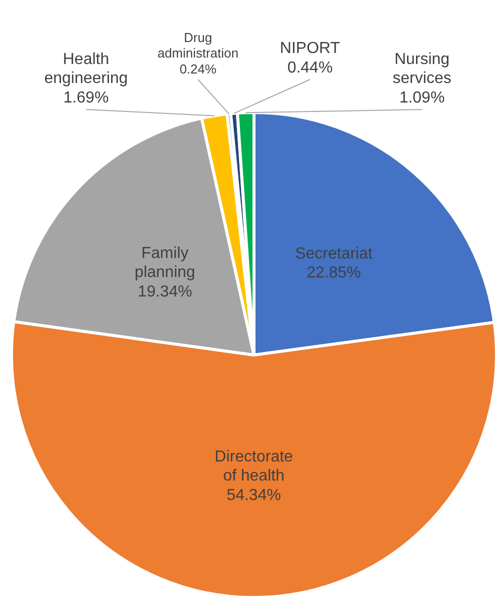 The image size is (498, 602). Describe the element at coordinates (254, 466) in the screenshot. I see `slice-label: Directorate of health` at that location.